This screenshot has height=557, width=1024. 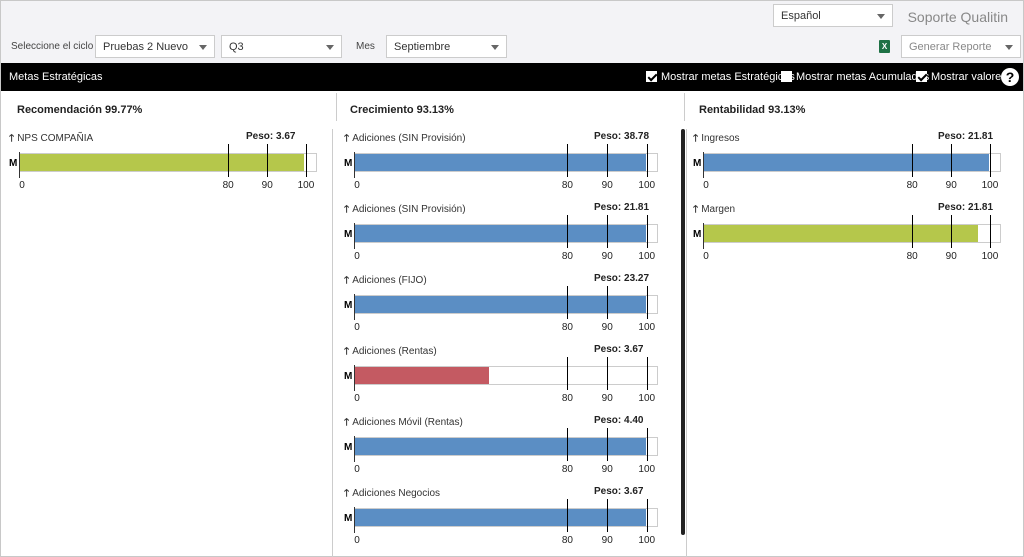 I want to click on language-value: Español, so click(x=801, y=16).